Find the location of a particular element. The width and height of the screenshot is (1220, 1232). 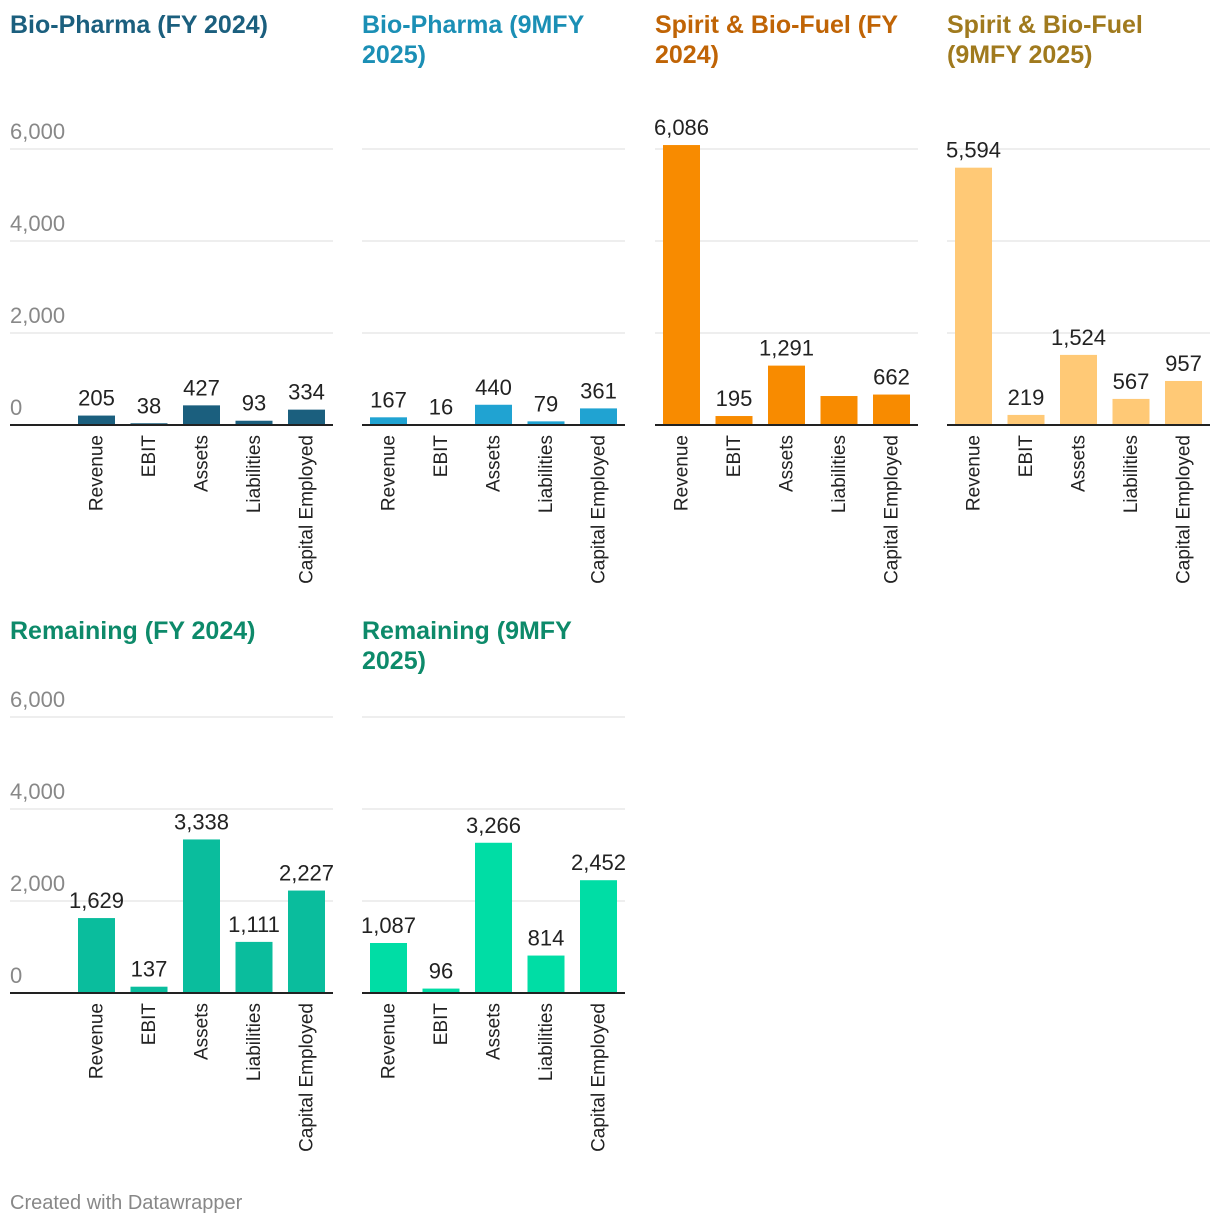

value-label: 1,087 is located at coordinates (388, 925).